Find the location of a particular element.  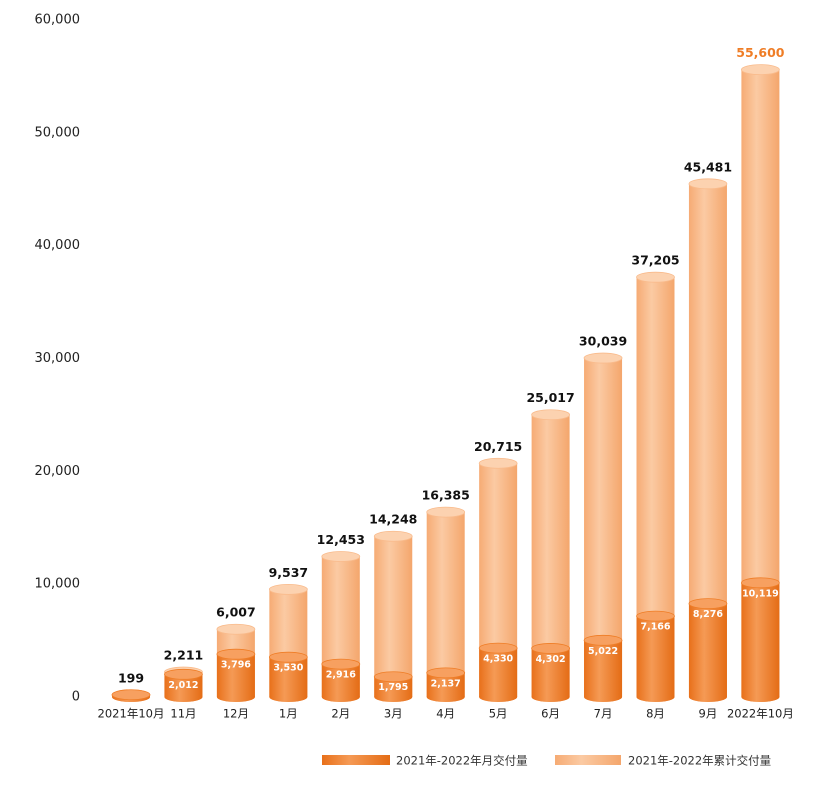

x-tick-label: 12月 is located at coordinates (236, 714).